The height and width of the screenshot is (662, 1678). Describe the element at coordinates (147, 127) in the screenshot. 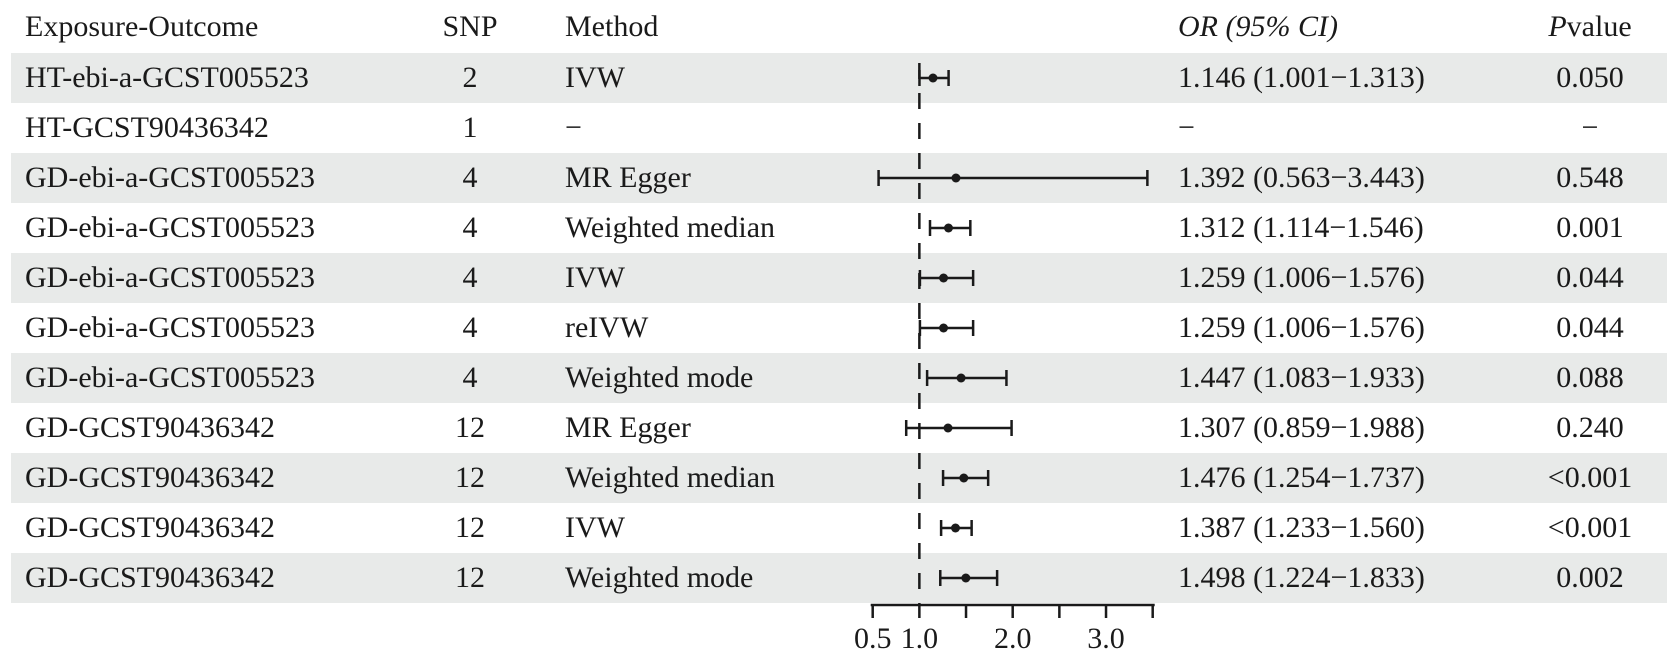

I see `exposure-outcome-cell: HT-GCST90436342` at that location.